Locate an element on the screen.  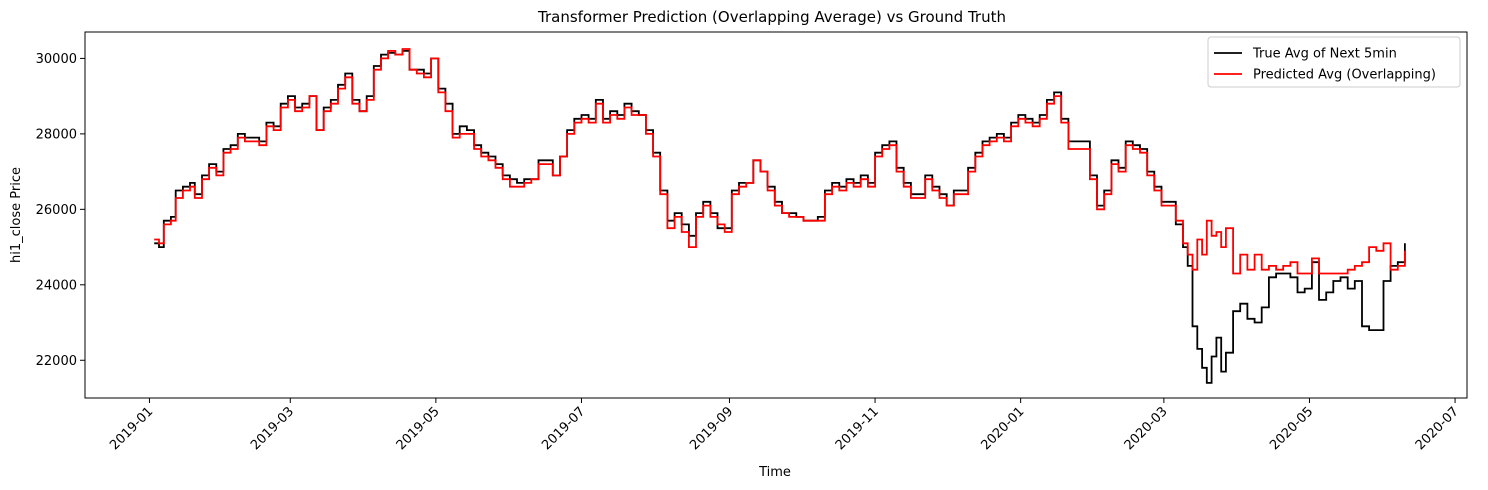
x-axis-label: Time is located at coordinates (774, 472).